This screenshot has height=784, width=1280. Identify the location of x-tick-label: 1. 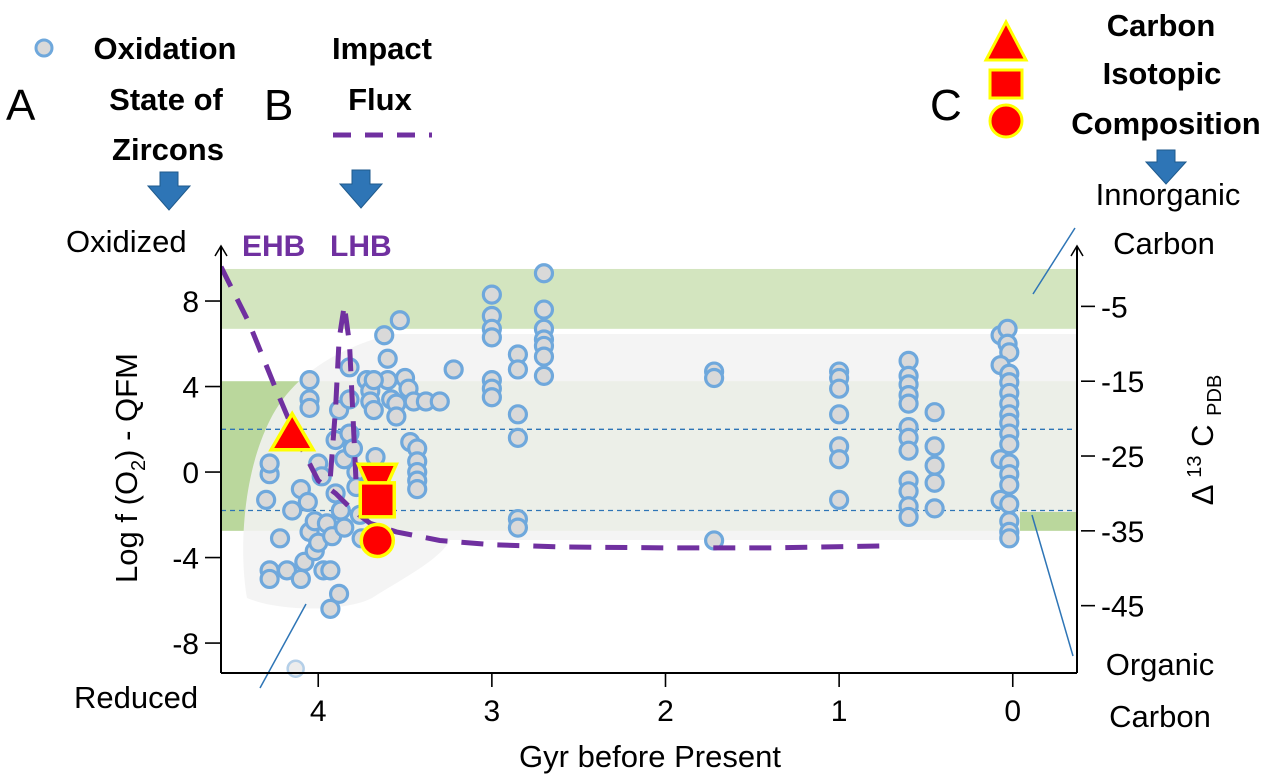
(839, 711).